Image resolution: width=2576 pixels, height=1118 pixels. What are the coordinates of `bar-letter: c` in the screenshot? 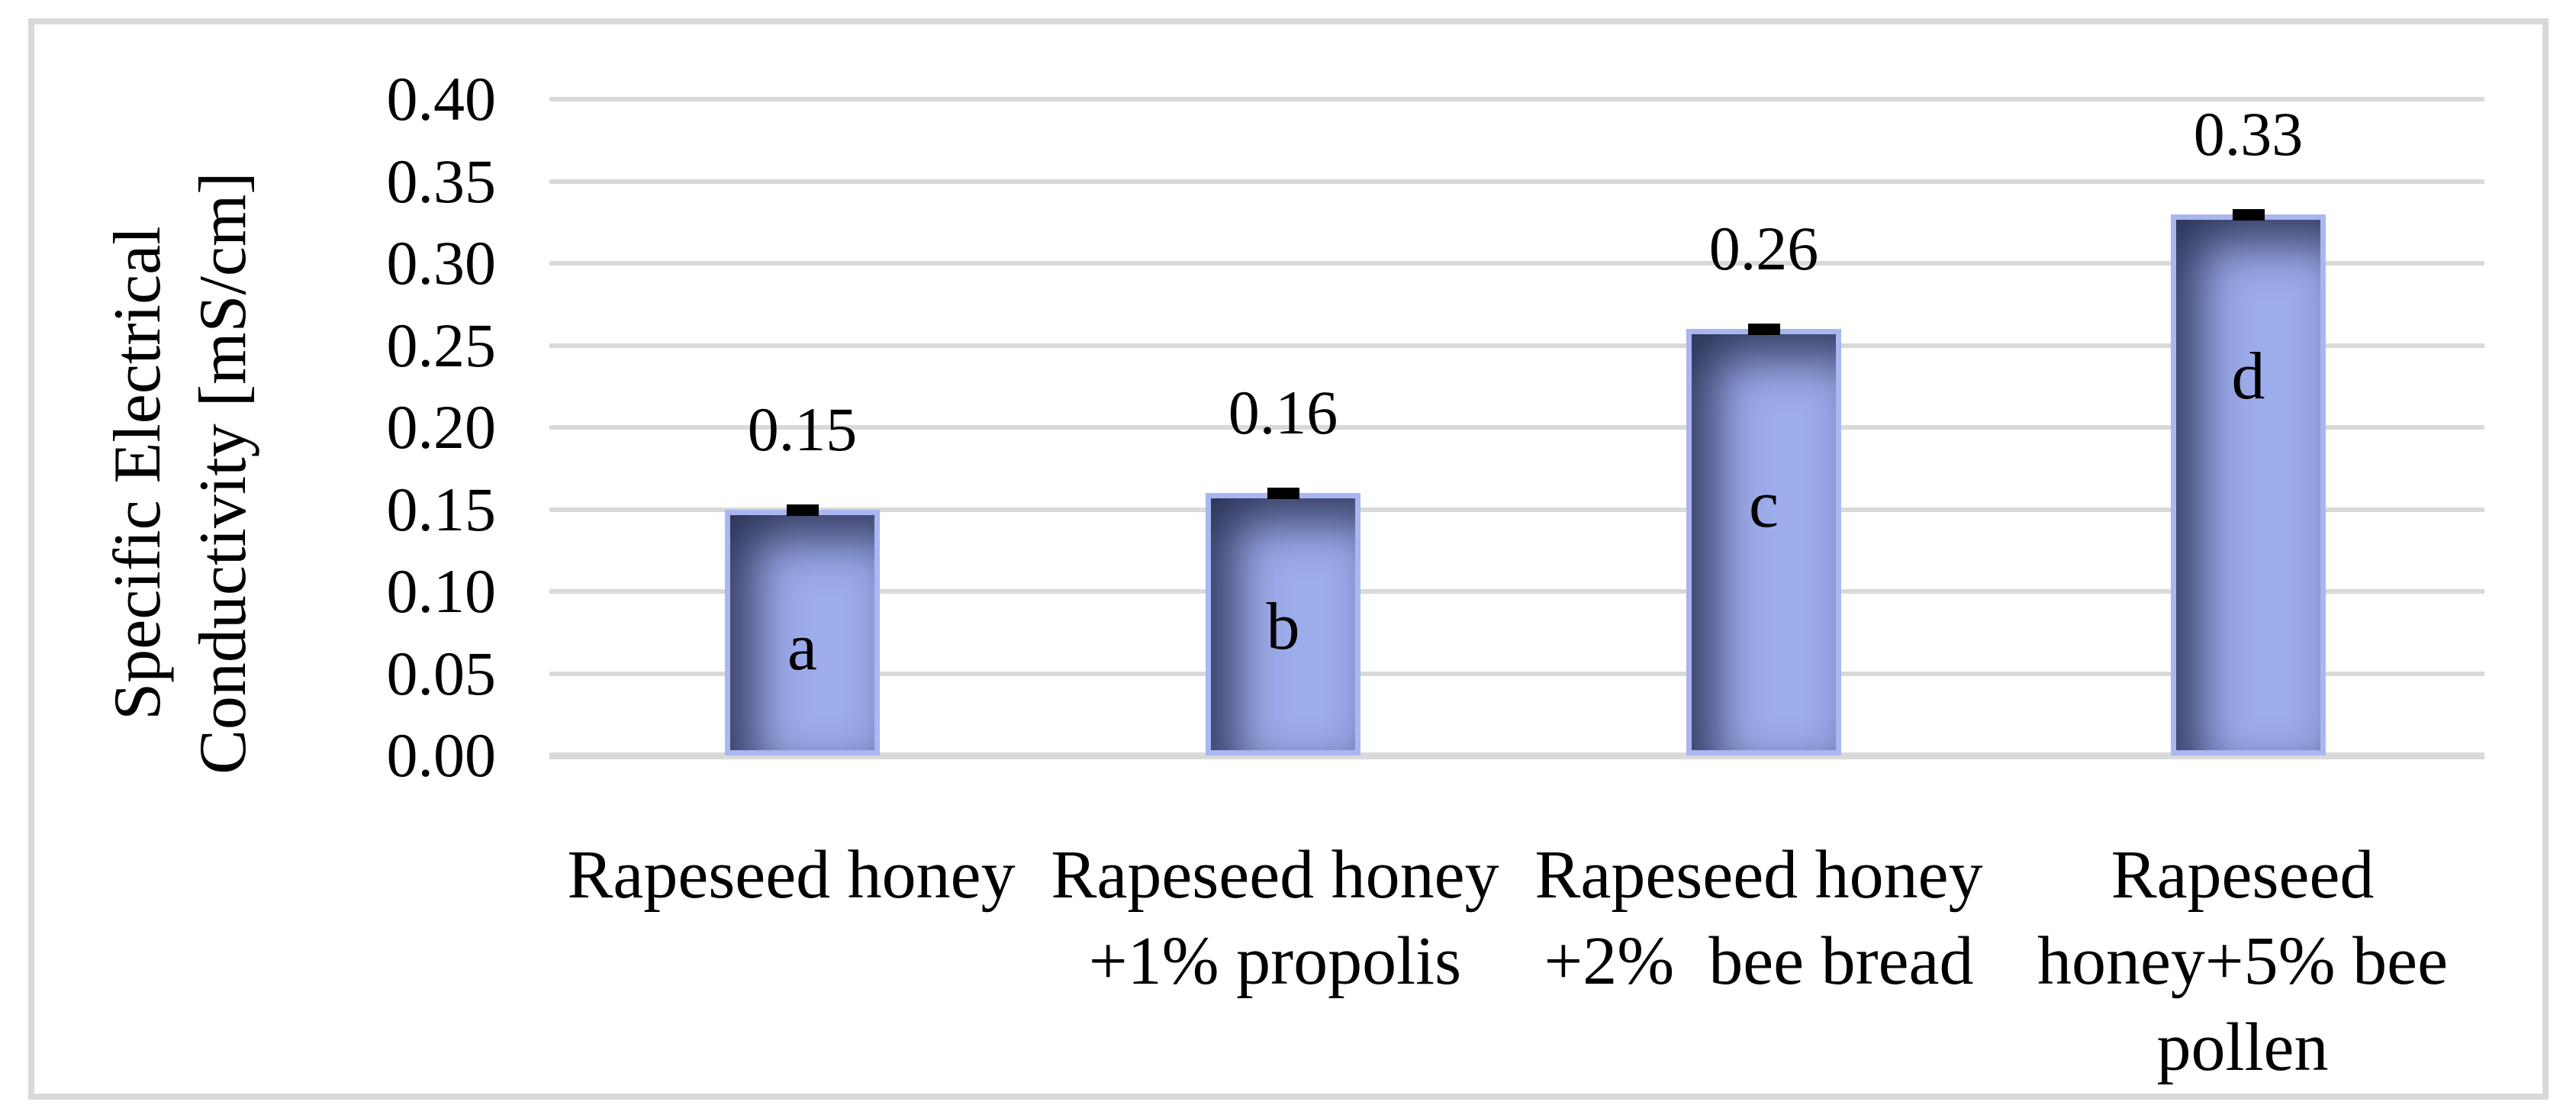 It's located at (1763, 505).